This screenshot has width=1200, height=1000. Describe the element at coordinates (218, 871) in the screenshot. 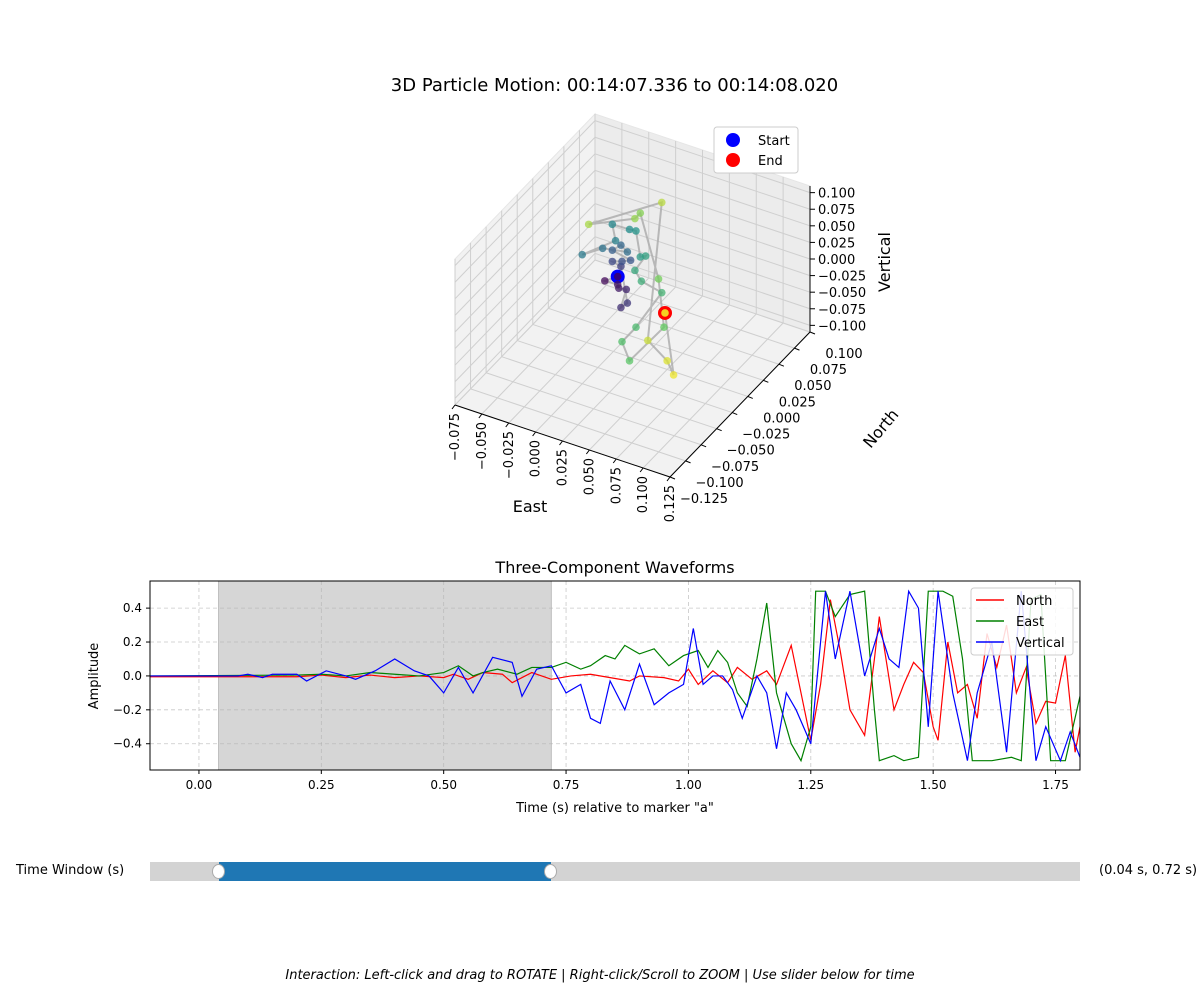

I see `slider-handle-low` at that location.